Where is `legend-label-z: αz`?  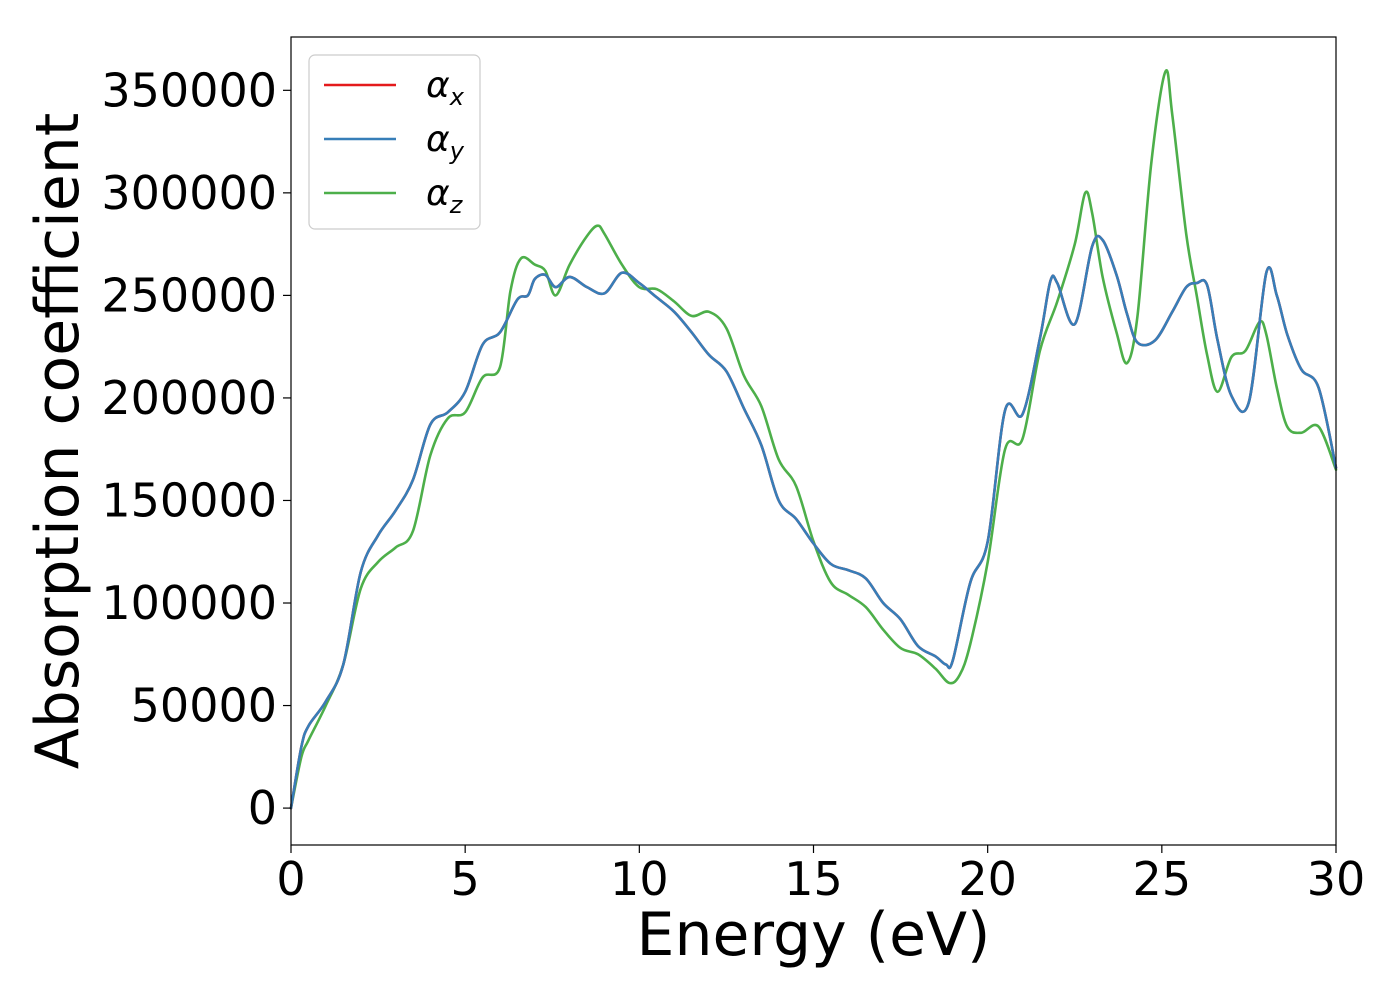
legend-label-z: αz is located at coordinates (445, 196).